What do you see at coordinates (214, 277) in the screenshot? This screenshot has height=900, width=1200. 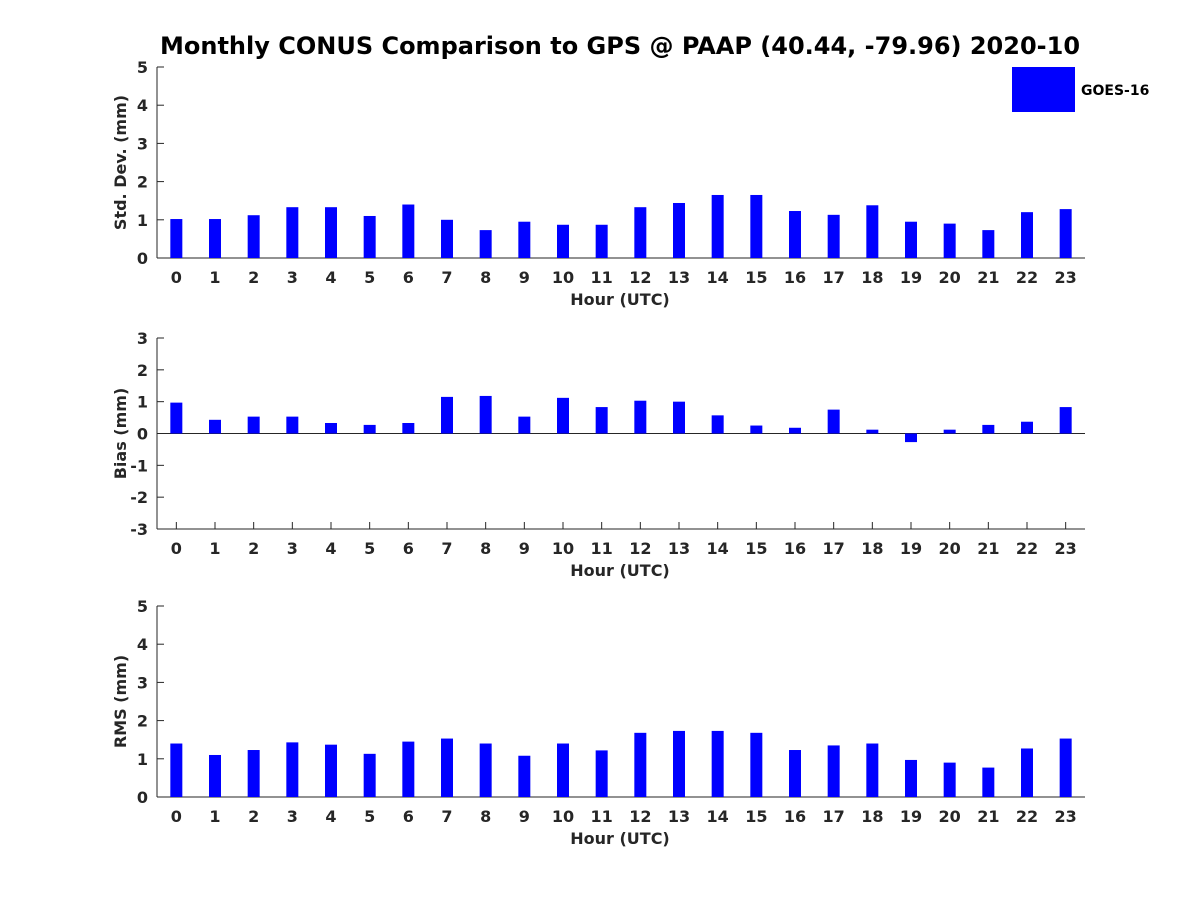 I see `x-tick-label: 1` at bounding box center [214, 277].